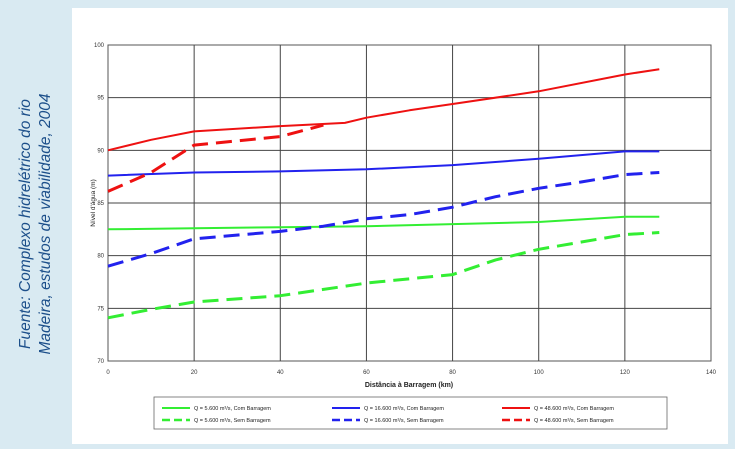  I want to click on legend-label: Q = 48.600 m³/s, Sem Barragem, so click(574, 421).